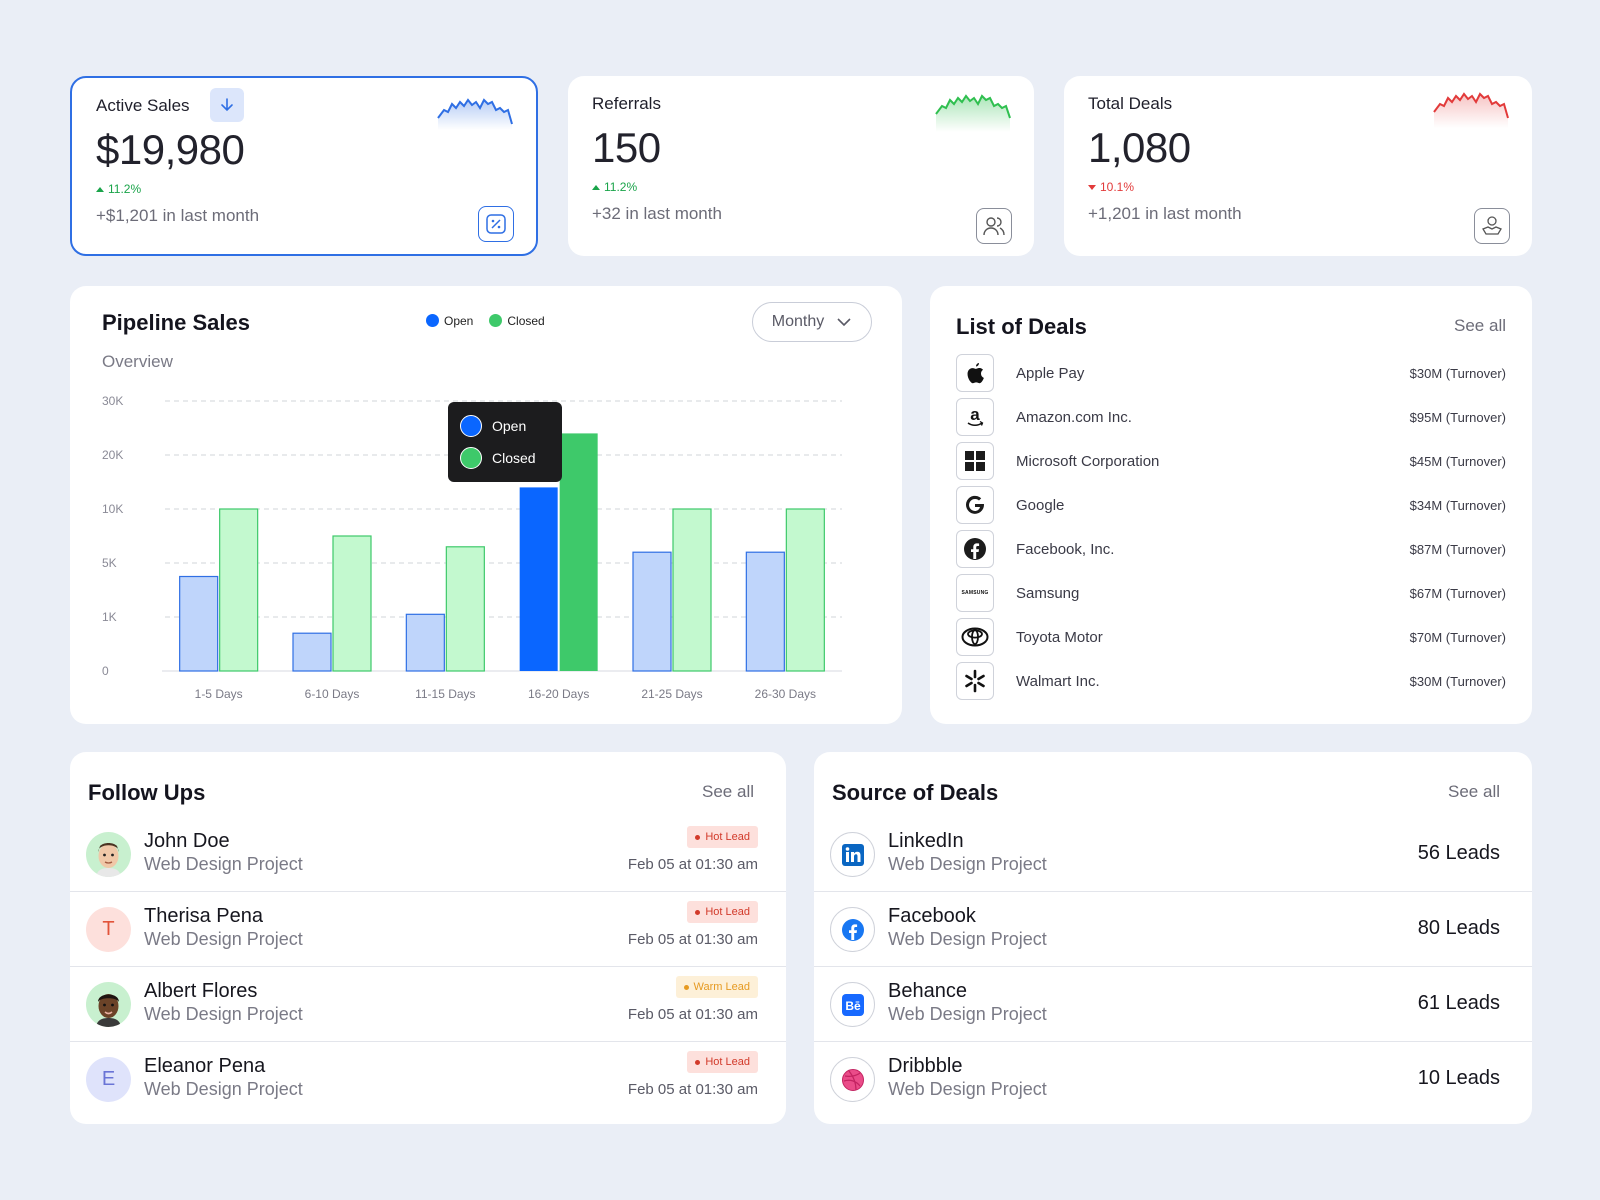 Image resolution: width=1600 pixels, height=1200 pixels. What do you see at coordinates (1231, 593) in the screenshot?
I see `deal-row: SAMSUNG Samsung $67M (Turnover)` at bounding box center [1231, 593].